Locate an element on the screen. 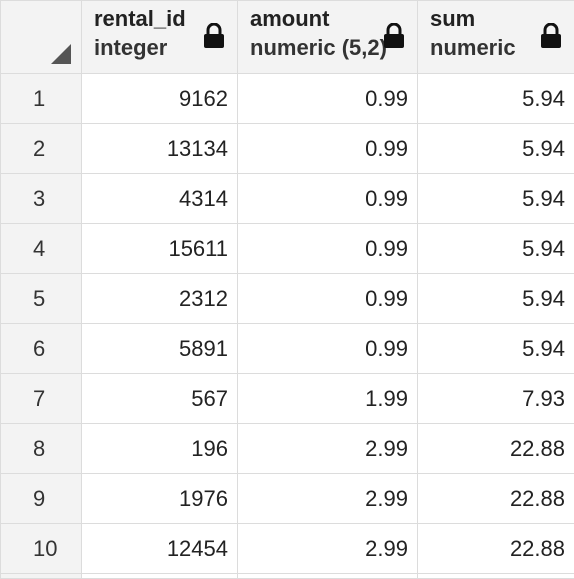 This screenshot has width=574, height=579. corner-triangle-icon is located at coordinates (61, 54).